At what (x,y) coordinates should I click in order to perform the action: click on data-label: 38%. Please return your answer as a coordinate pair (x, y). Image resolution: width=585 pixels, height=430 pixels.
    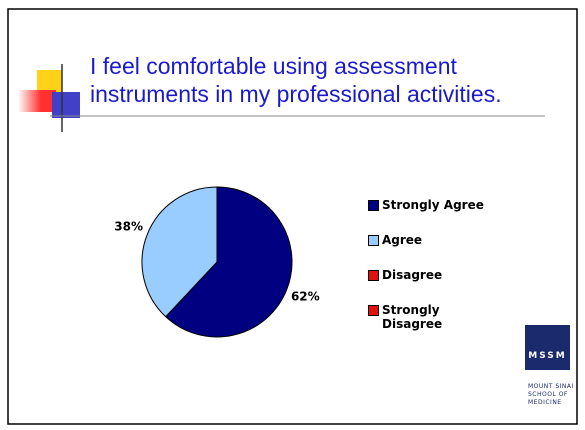
    Looking at the image, I should click on (128, 227).